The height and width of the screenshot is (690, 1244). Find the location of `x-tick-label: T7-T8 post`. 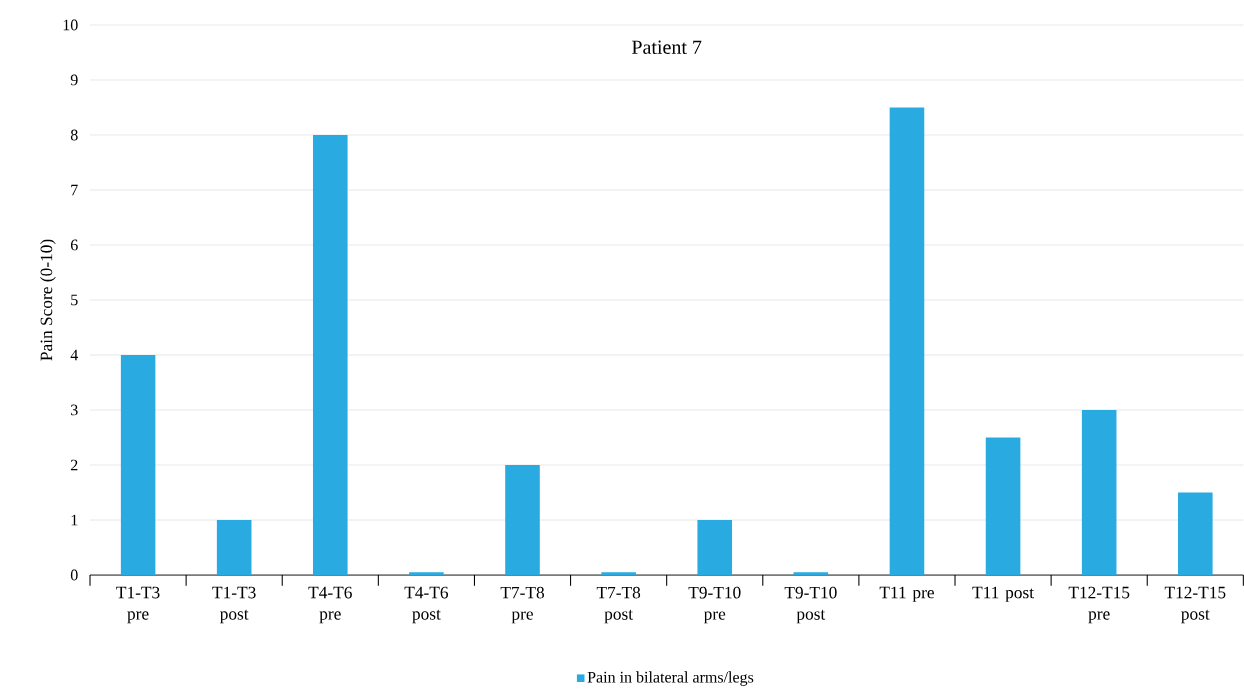

x-tick-label: T7-T8 post is located at coordinates (618, 605).